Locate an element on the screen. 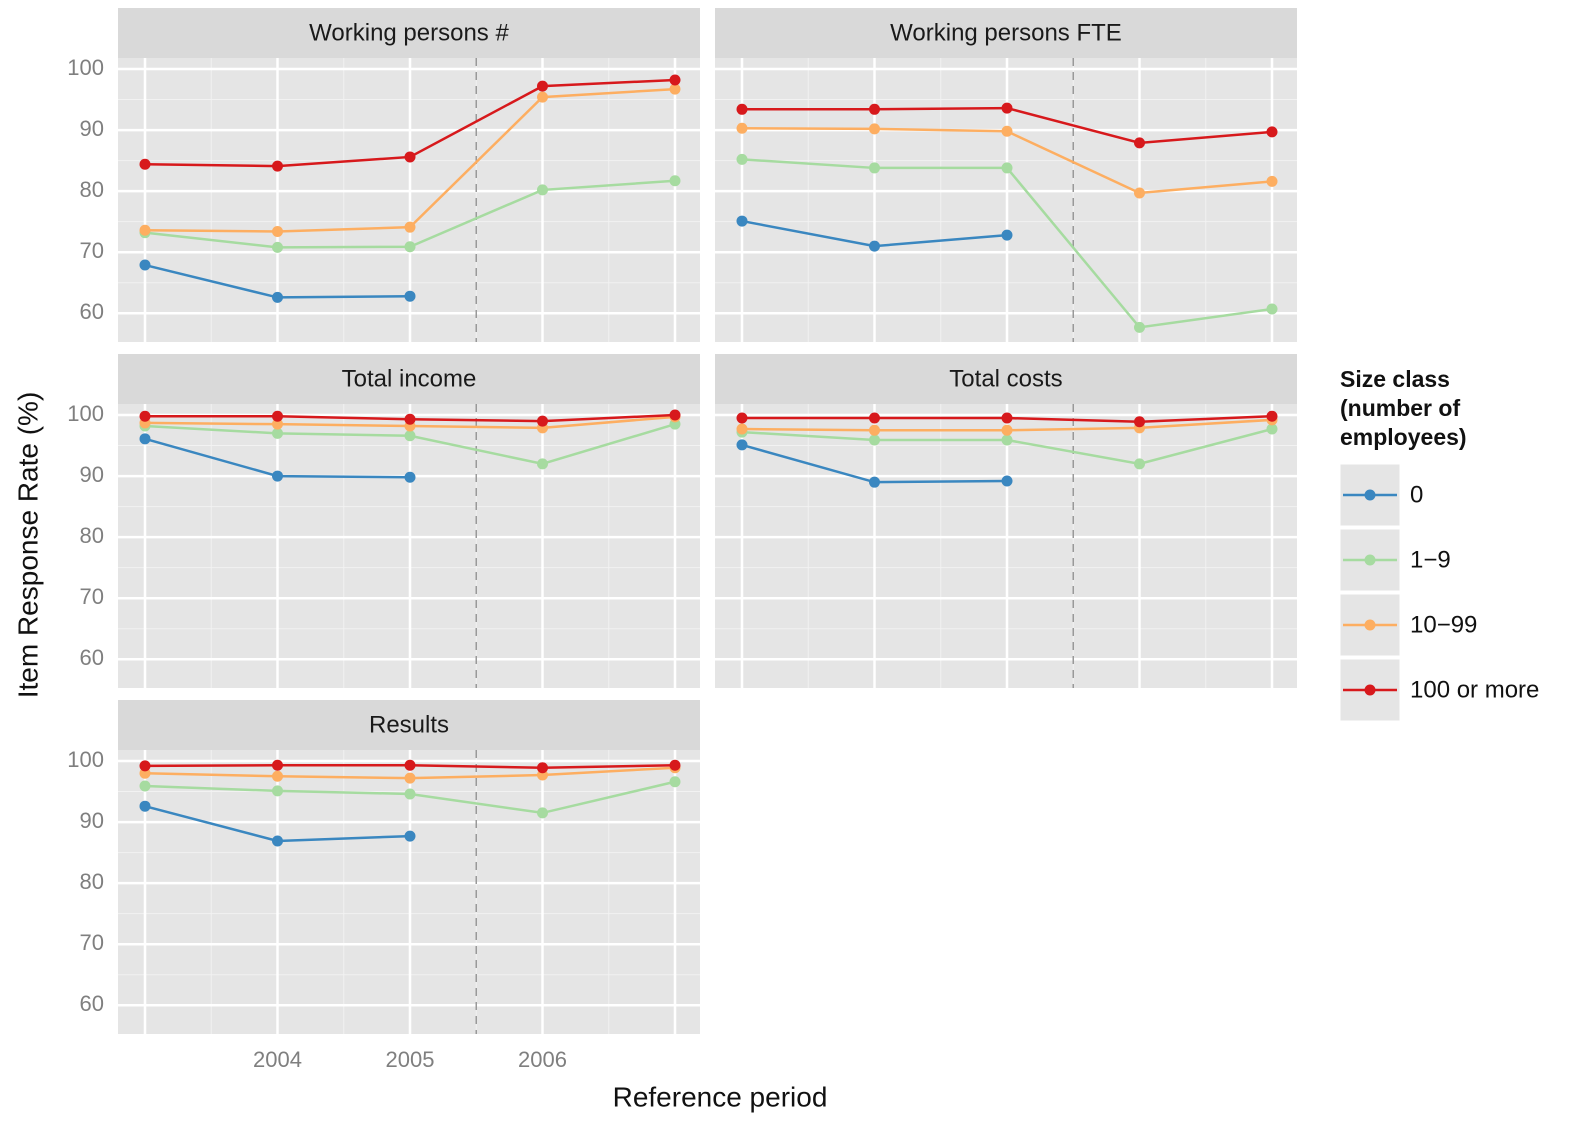  x-tick-label: 2004 is located at coordinates (277, 1059).